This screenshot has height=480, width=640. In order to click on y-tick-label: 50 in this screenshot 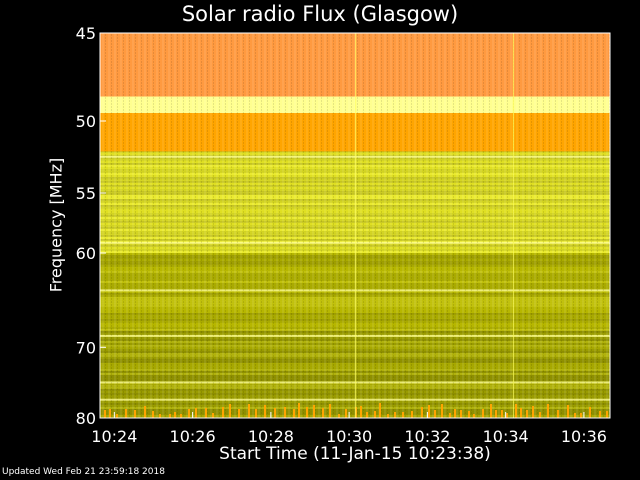, I will do `click(86, 121)`.